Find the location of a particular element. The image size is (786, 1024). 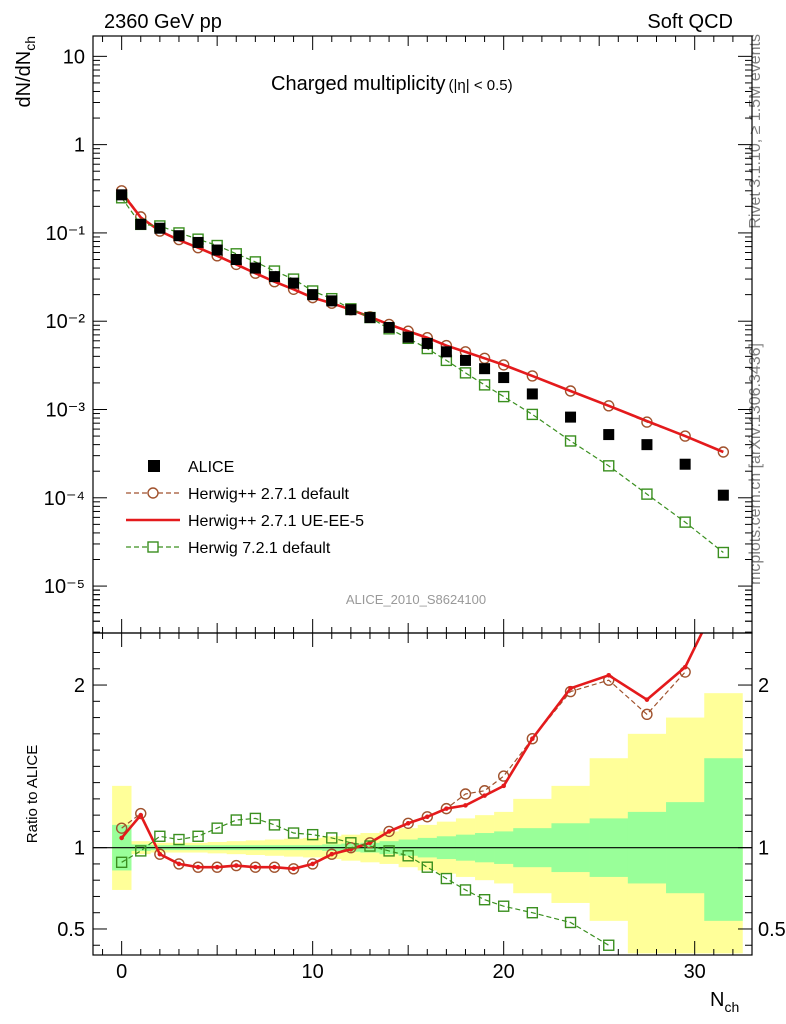

x-axis-label: Nch is located at coordinates (724, 1002).